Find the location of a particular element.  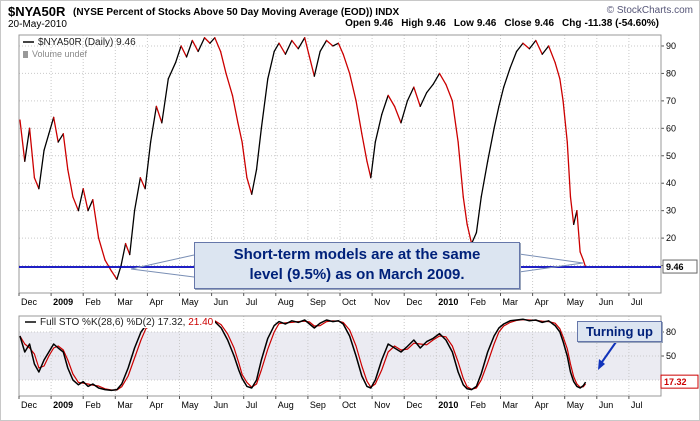

stoch-d-value: 21.40 is located at coordinates (201, 322).